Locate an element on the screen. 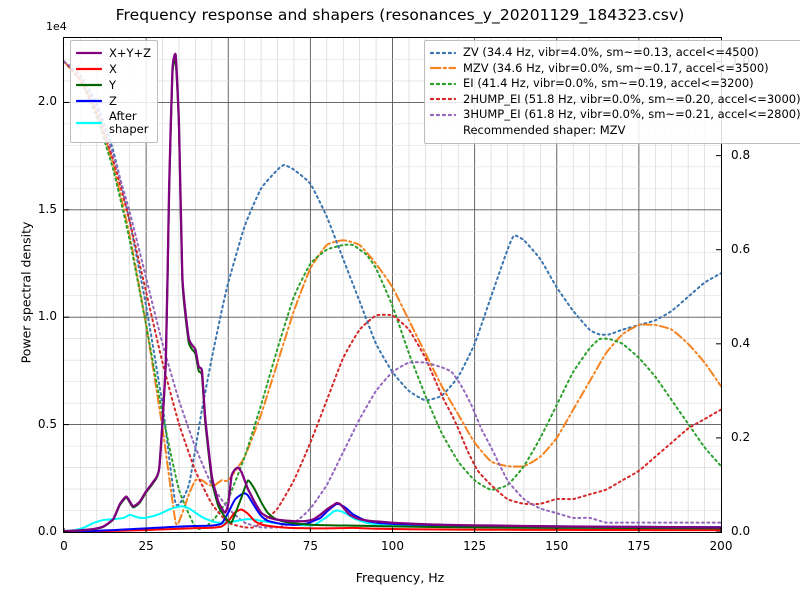  x-axis-tick-0: 0 is located at coordinates (64, 546).